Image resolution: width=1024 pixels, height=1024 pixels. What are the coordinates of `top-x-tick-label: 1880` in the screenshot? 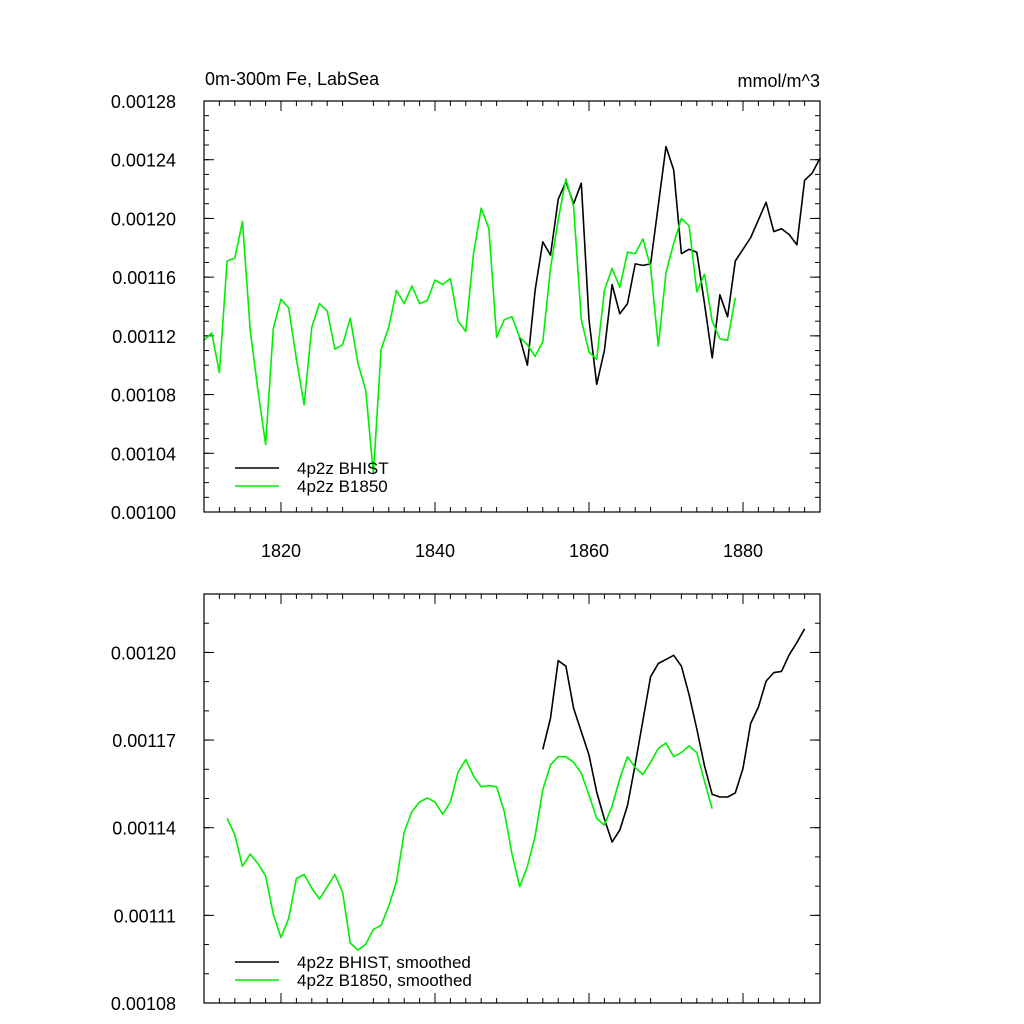 It's located at (743, 551).